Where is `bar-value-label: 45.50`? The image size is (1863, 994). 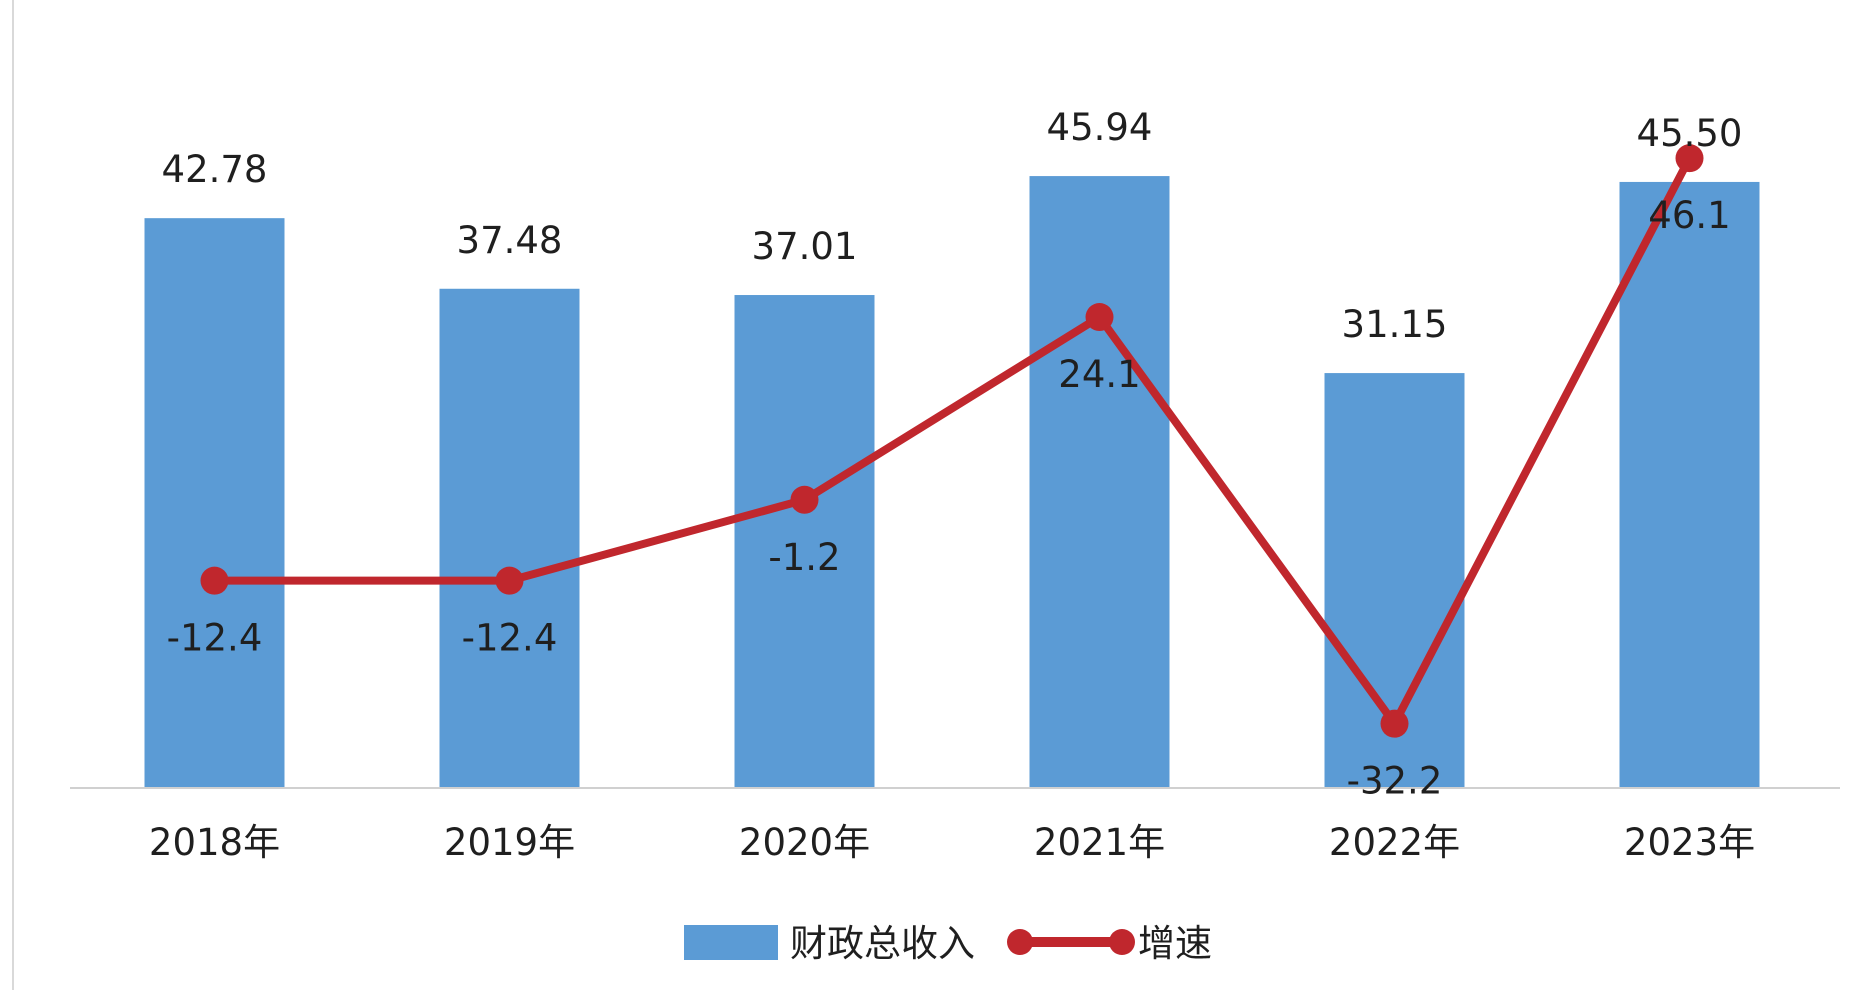 bar-value-label: 45.50 is located at coordinates (1690, 133).